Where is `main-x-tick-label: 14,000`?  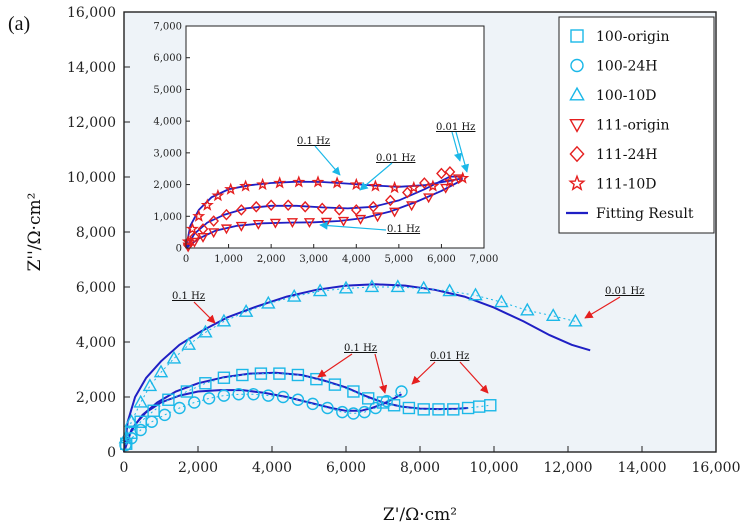 main-x-tick-label: 14,000 is located at coordinates (642, 468).